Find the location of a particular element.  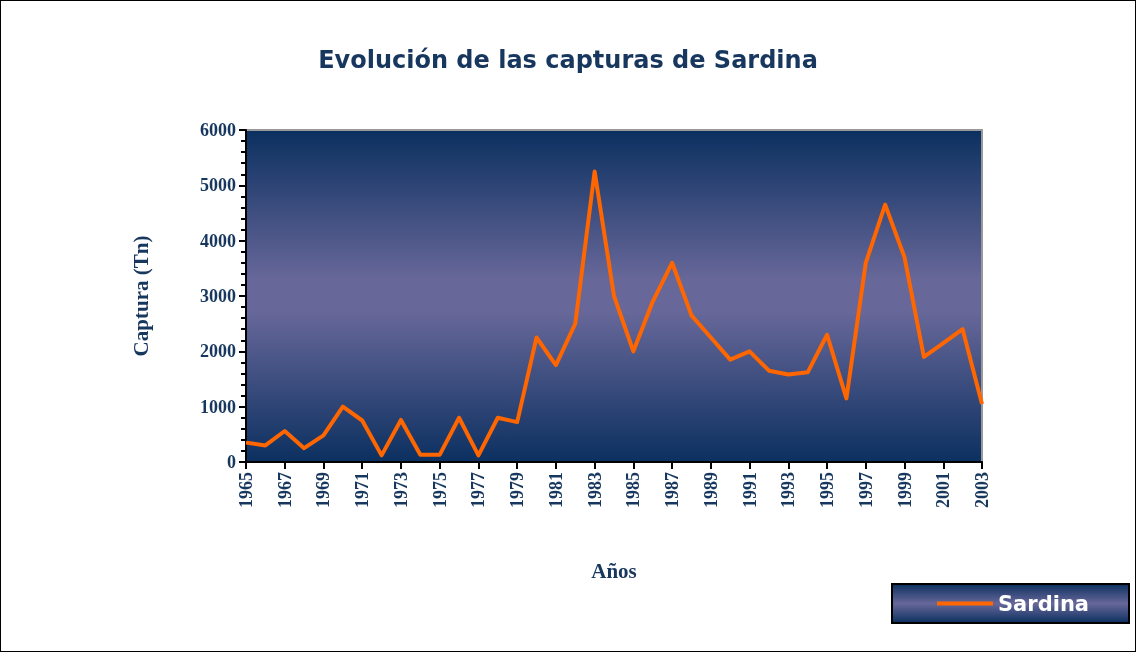

x-tick-label: 1985 is located at coordinates (633, 490).